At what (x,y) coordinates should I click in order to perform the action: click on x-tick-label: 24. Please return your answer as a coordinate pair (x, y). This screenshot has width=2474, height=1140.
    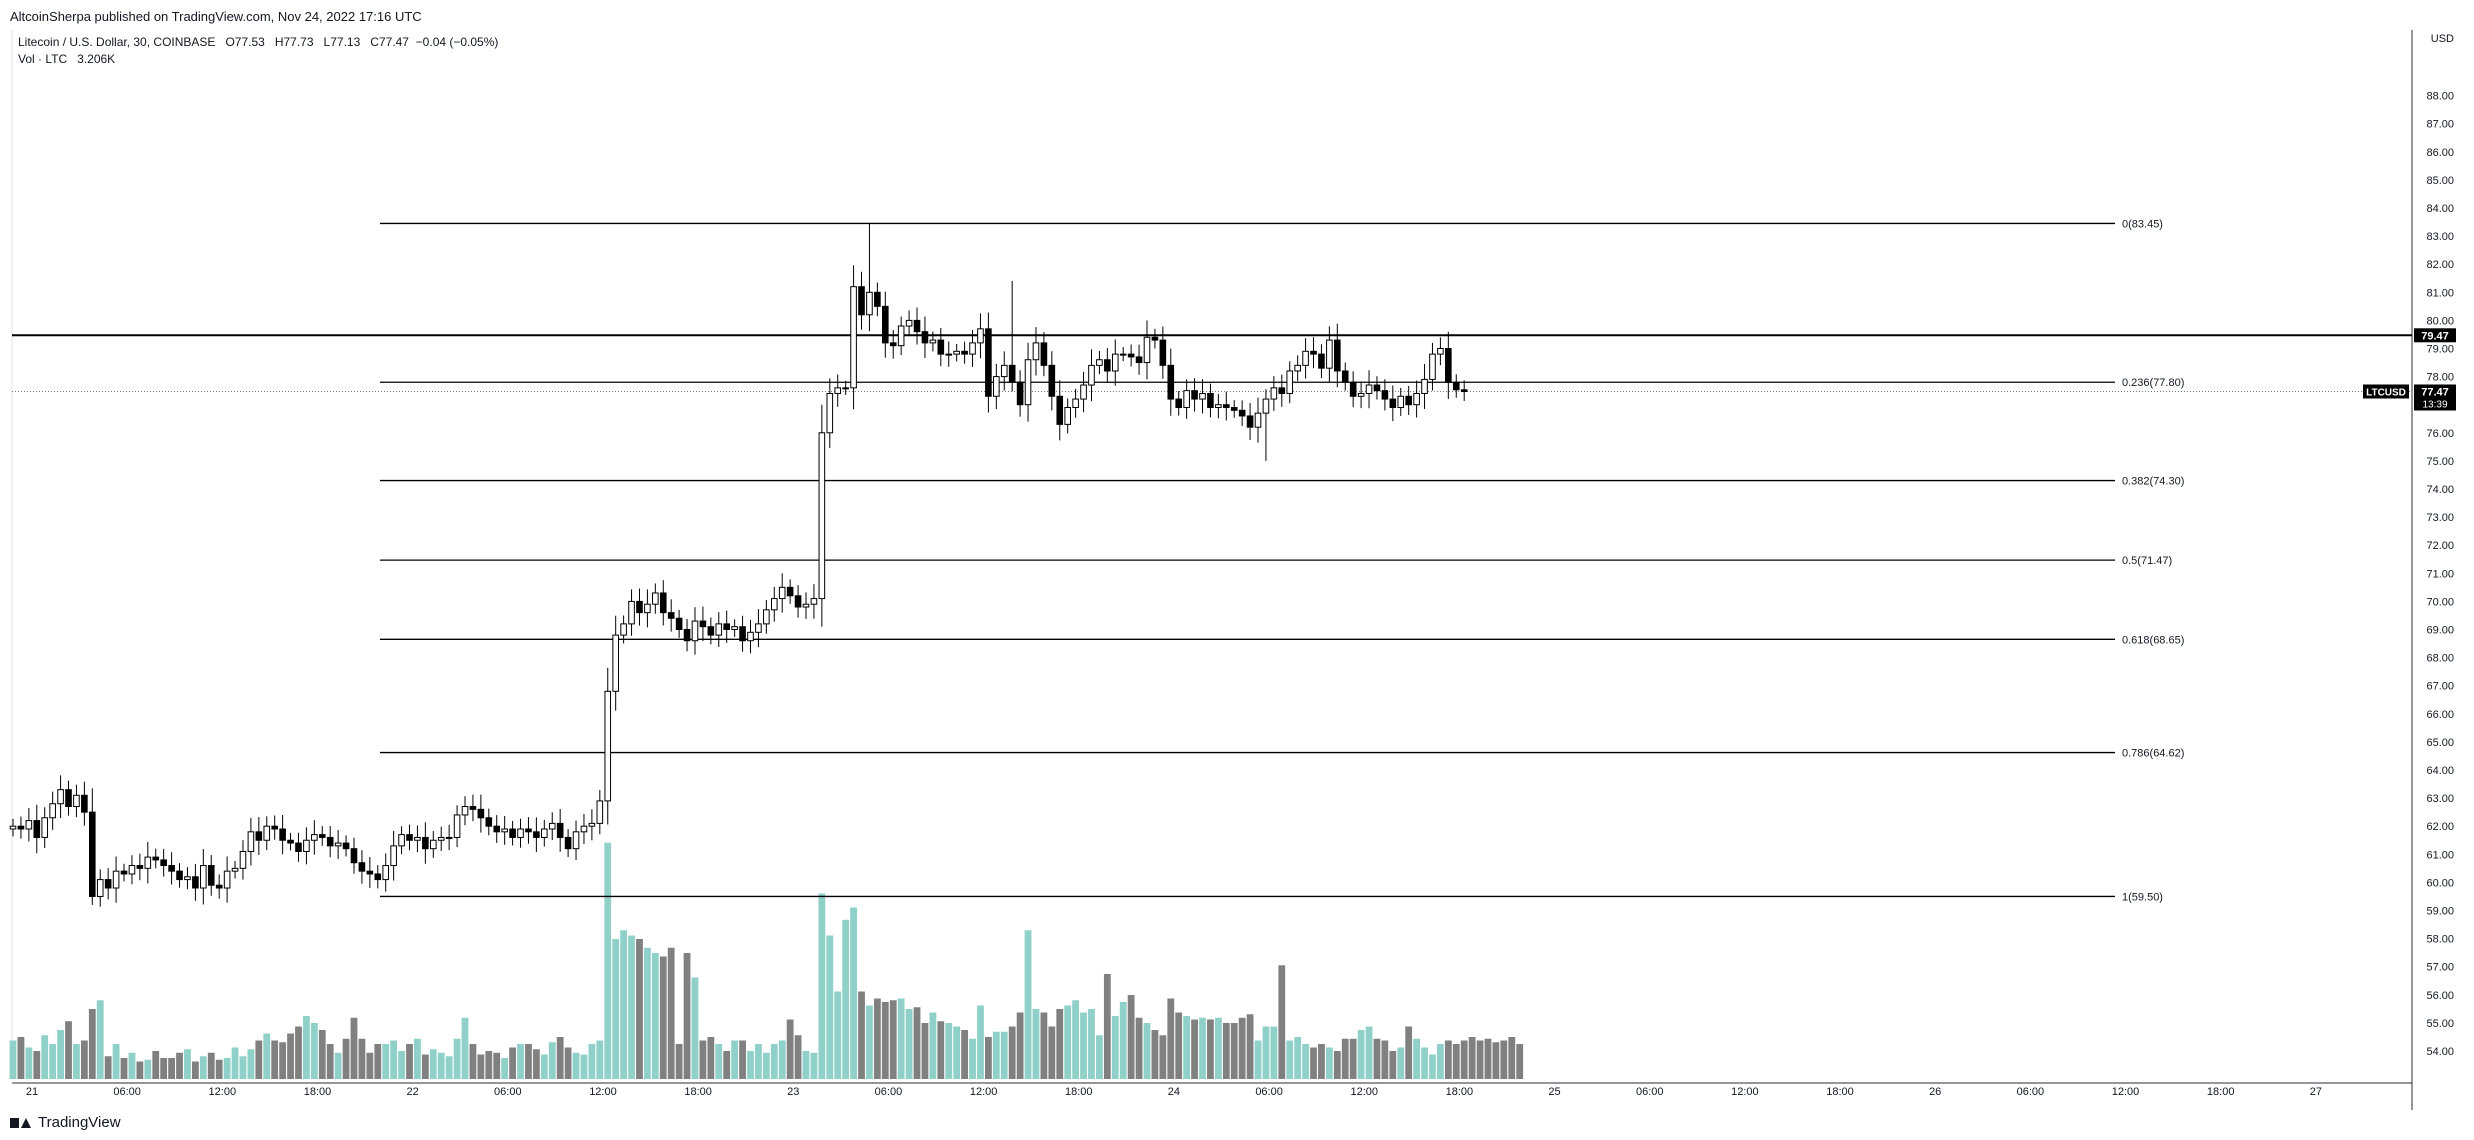
    Looking at the image, I should click on (1174, 1092).